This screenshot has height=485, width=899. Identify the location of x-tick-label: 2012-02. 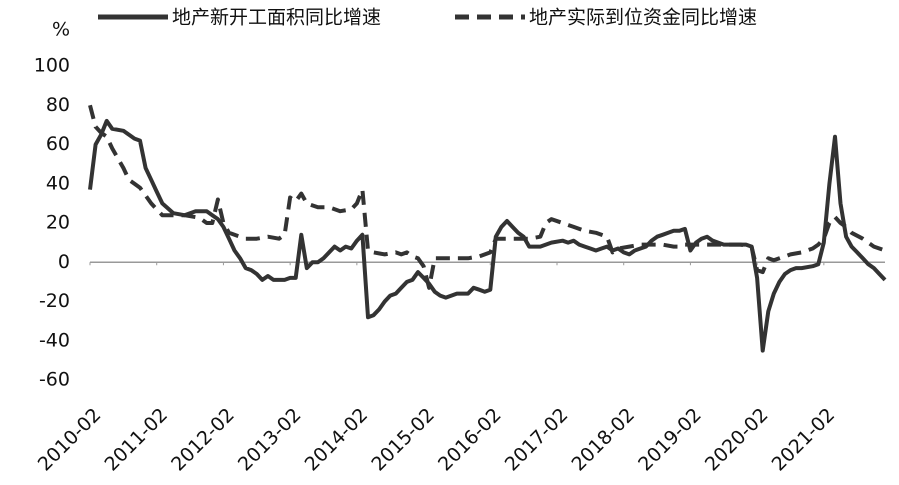
(203, 440).